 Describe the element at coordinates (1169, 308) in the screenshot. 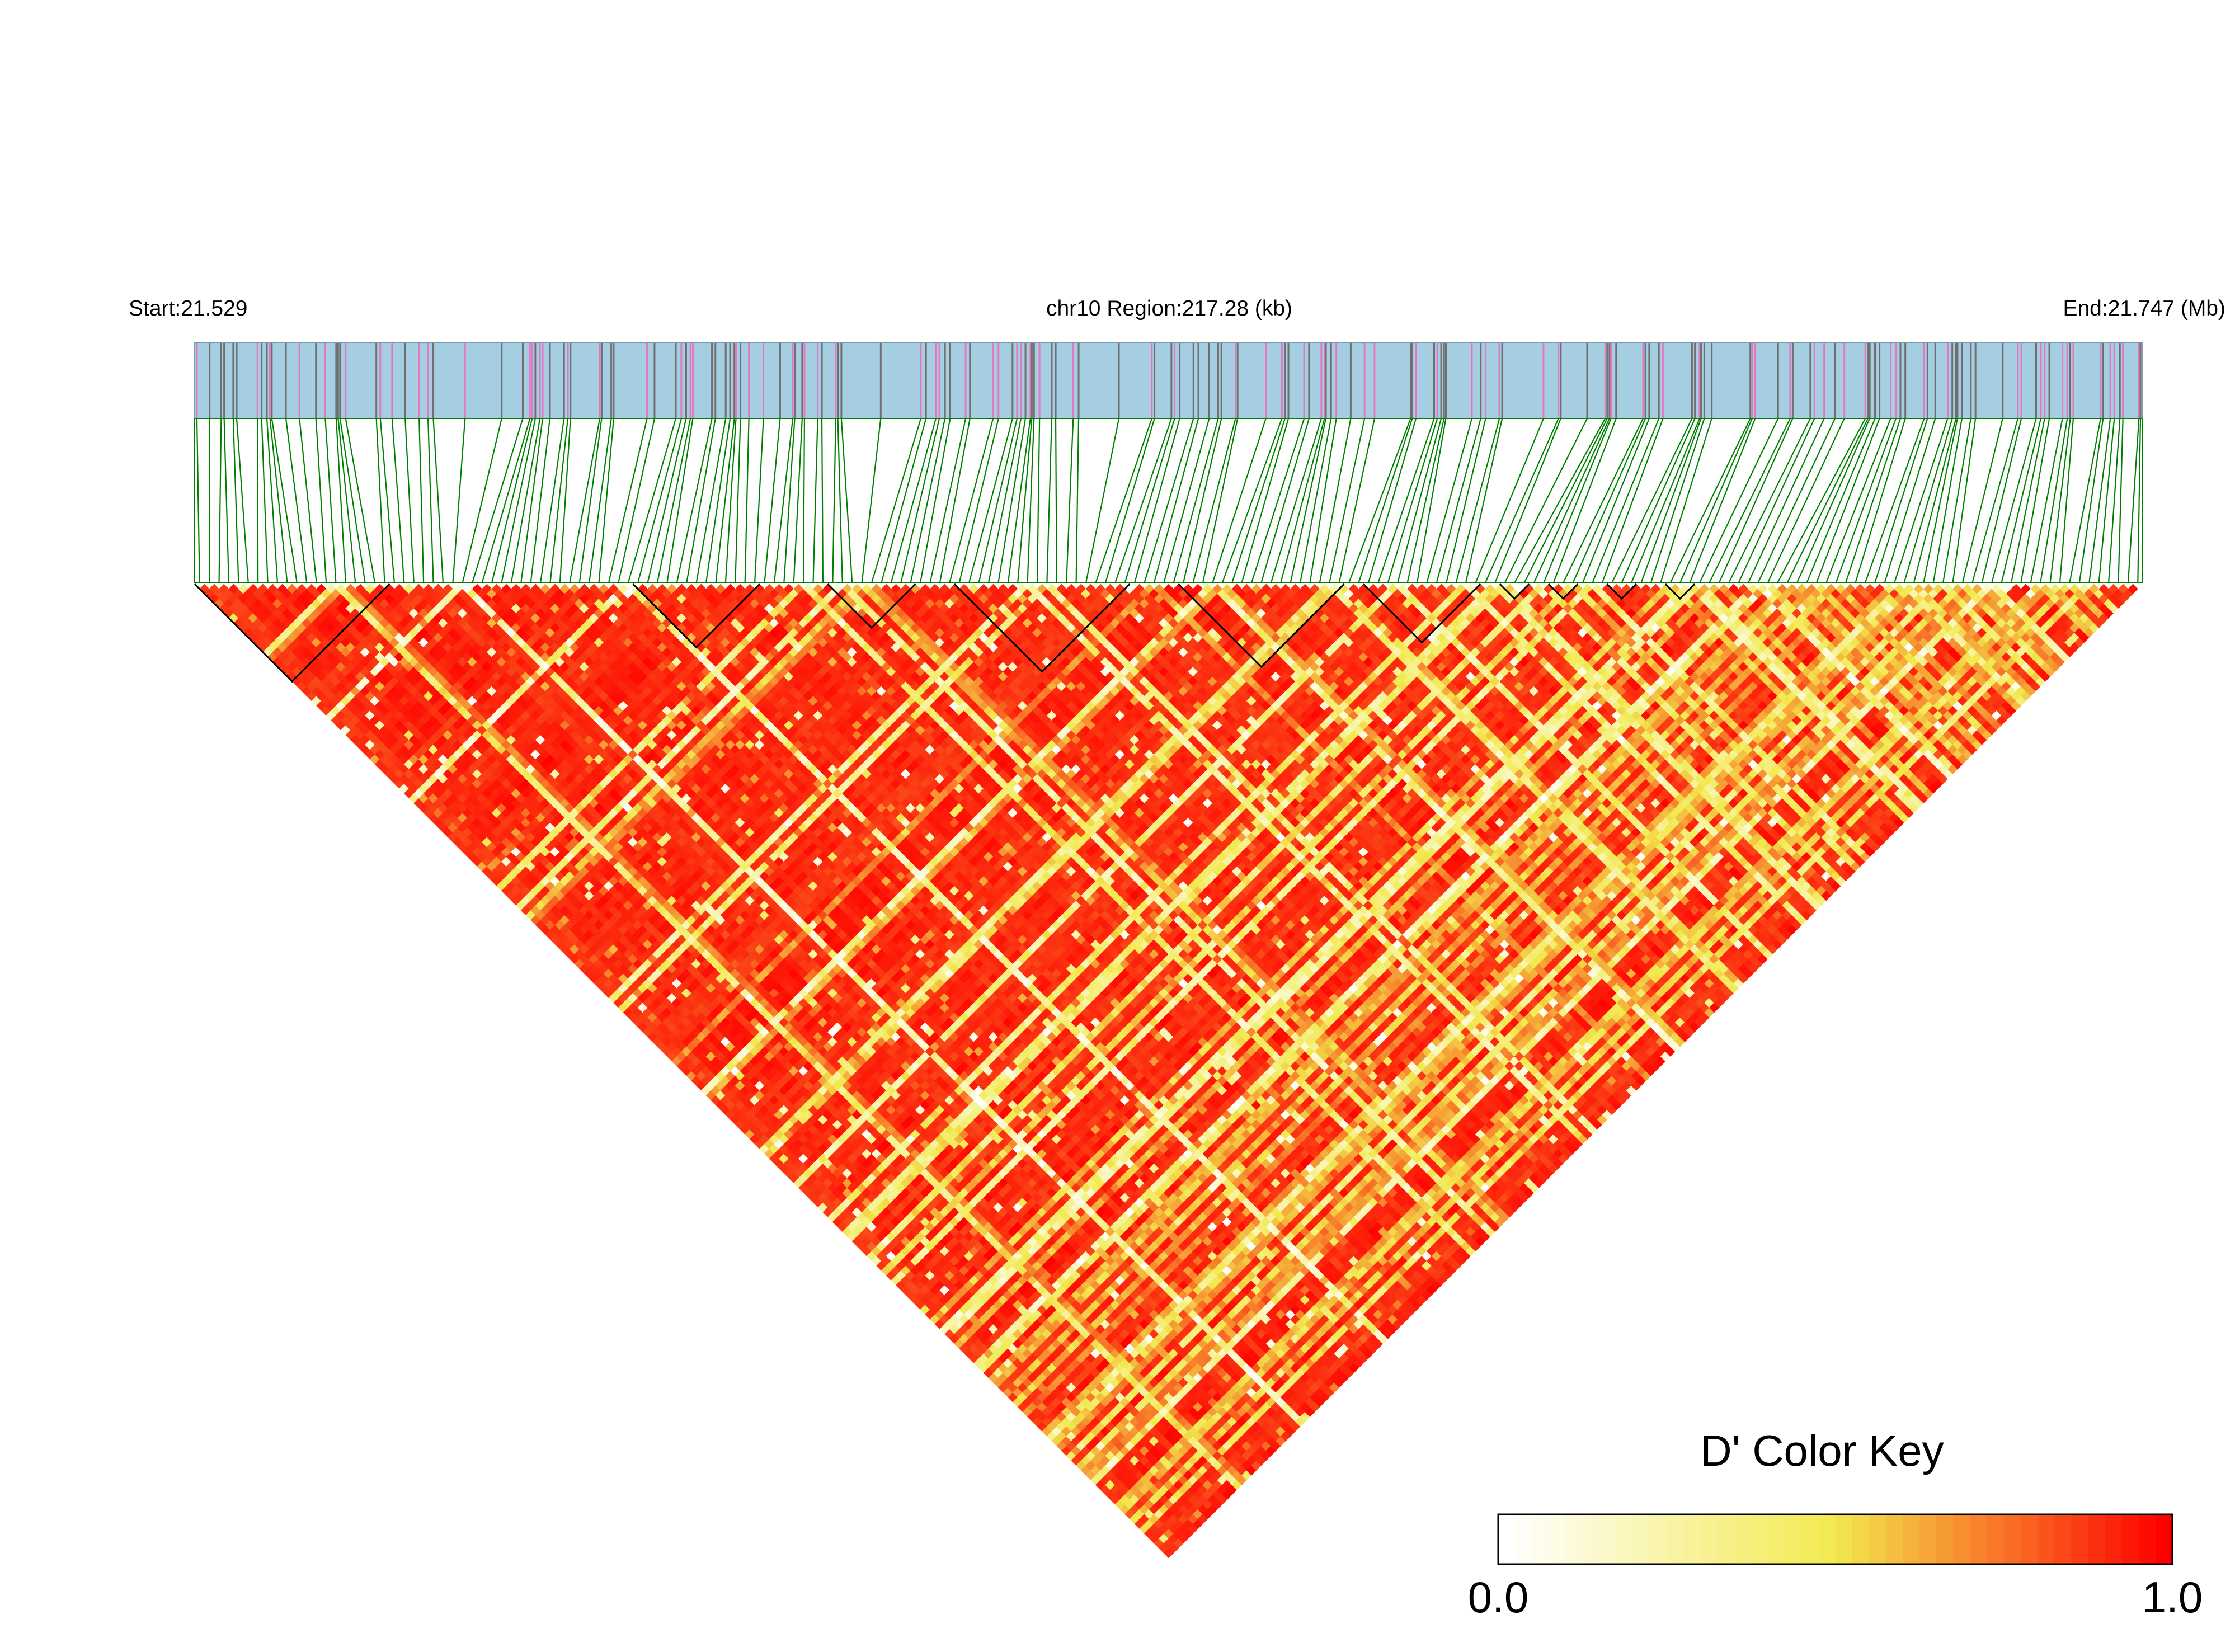

I see `region-label: chr10 Region:217.28 (kb)` at that location.